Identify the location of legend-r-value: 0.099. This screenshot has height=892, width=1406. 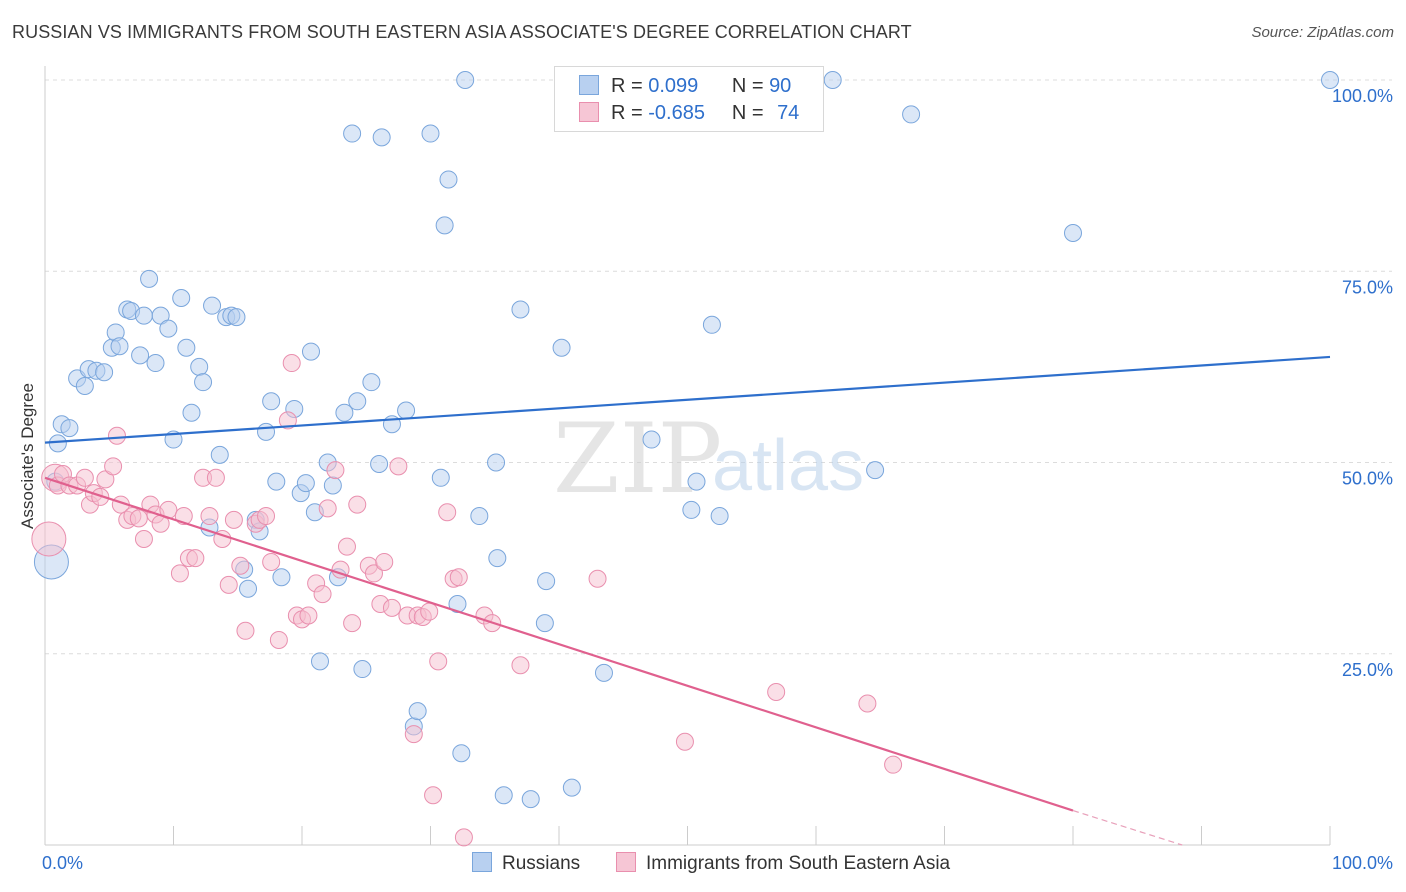
(673, 86).